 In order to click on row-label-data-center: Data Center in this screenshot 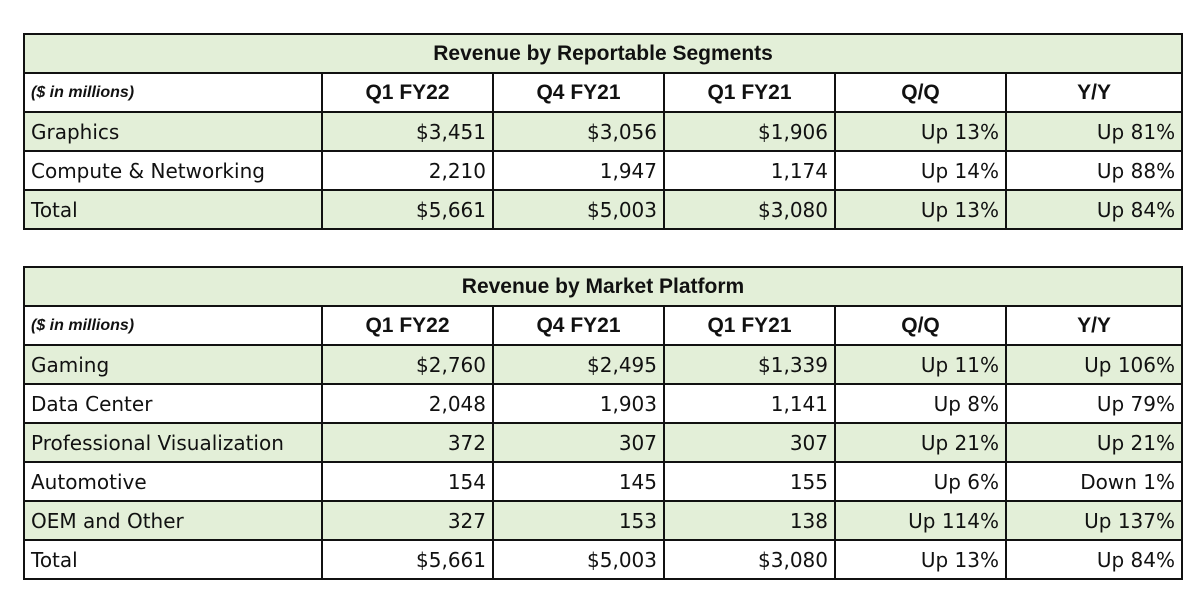, I will do `click(173, 403)`.